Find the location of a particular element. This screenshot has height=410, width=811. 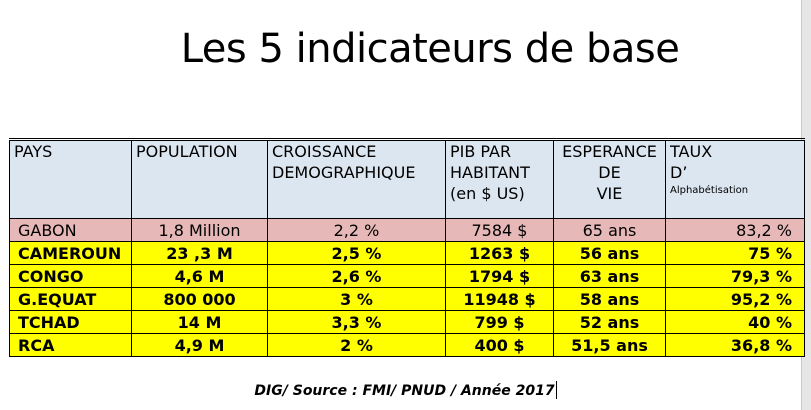

cell-pib: 7584 $ is located at coordinates (499, 230).